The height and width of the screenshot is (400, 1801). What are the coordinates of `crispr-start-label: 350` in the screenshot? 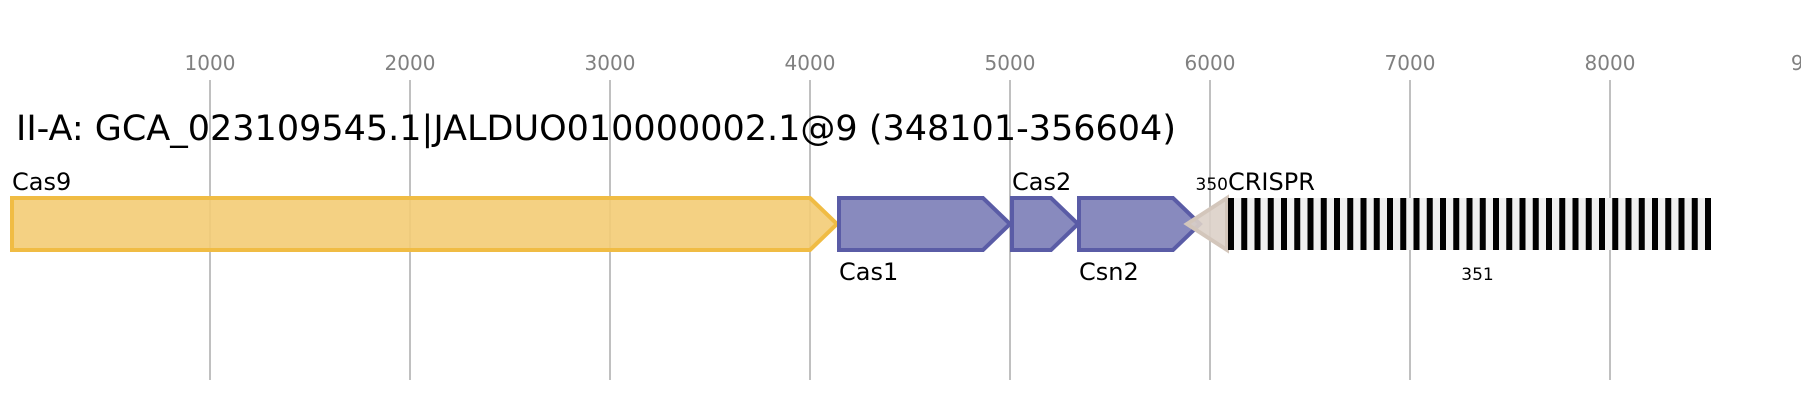 It's located at (1212, 185).